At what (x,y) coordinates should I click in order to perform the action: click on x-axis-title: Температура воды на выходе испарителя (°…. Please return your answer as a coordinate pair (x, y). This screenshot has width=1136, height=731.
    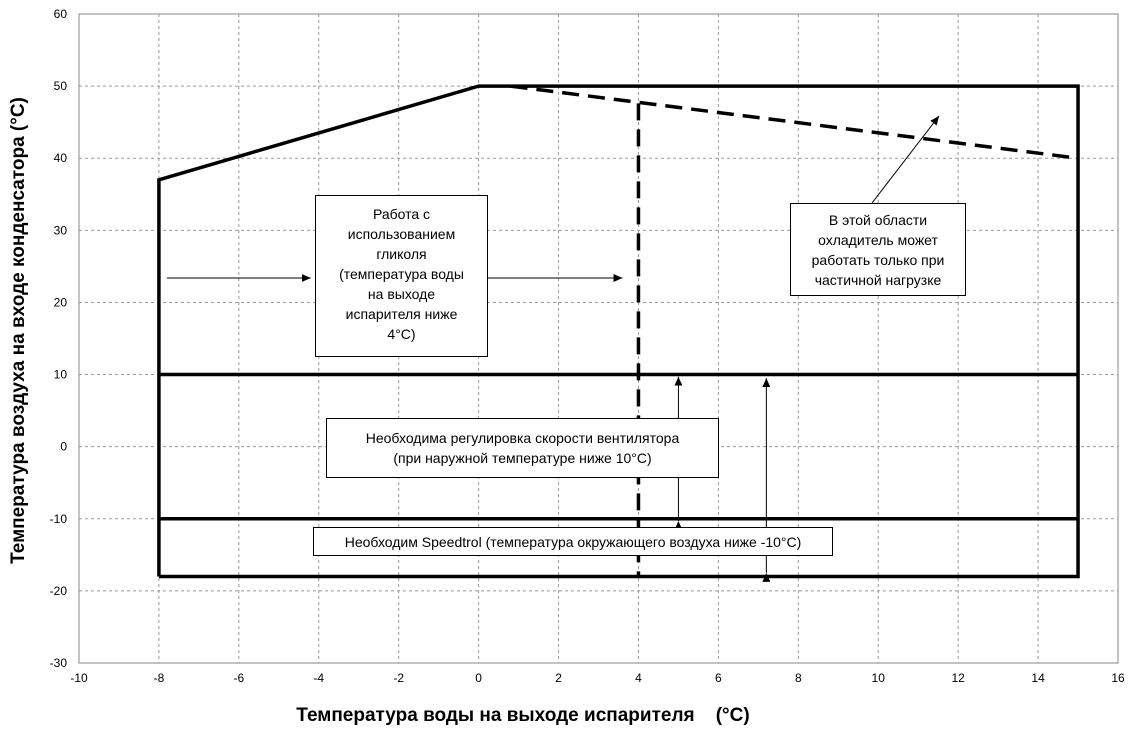
    Looking at the image, I should click on (522, 715).